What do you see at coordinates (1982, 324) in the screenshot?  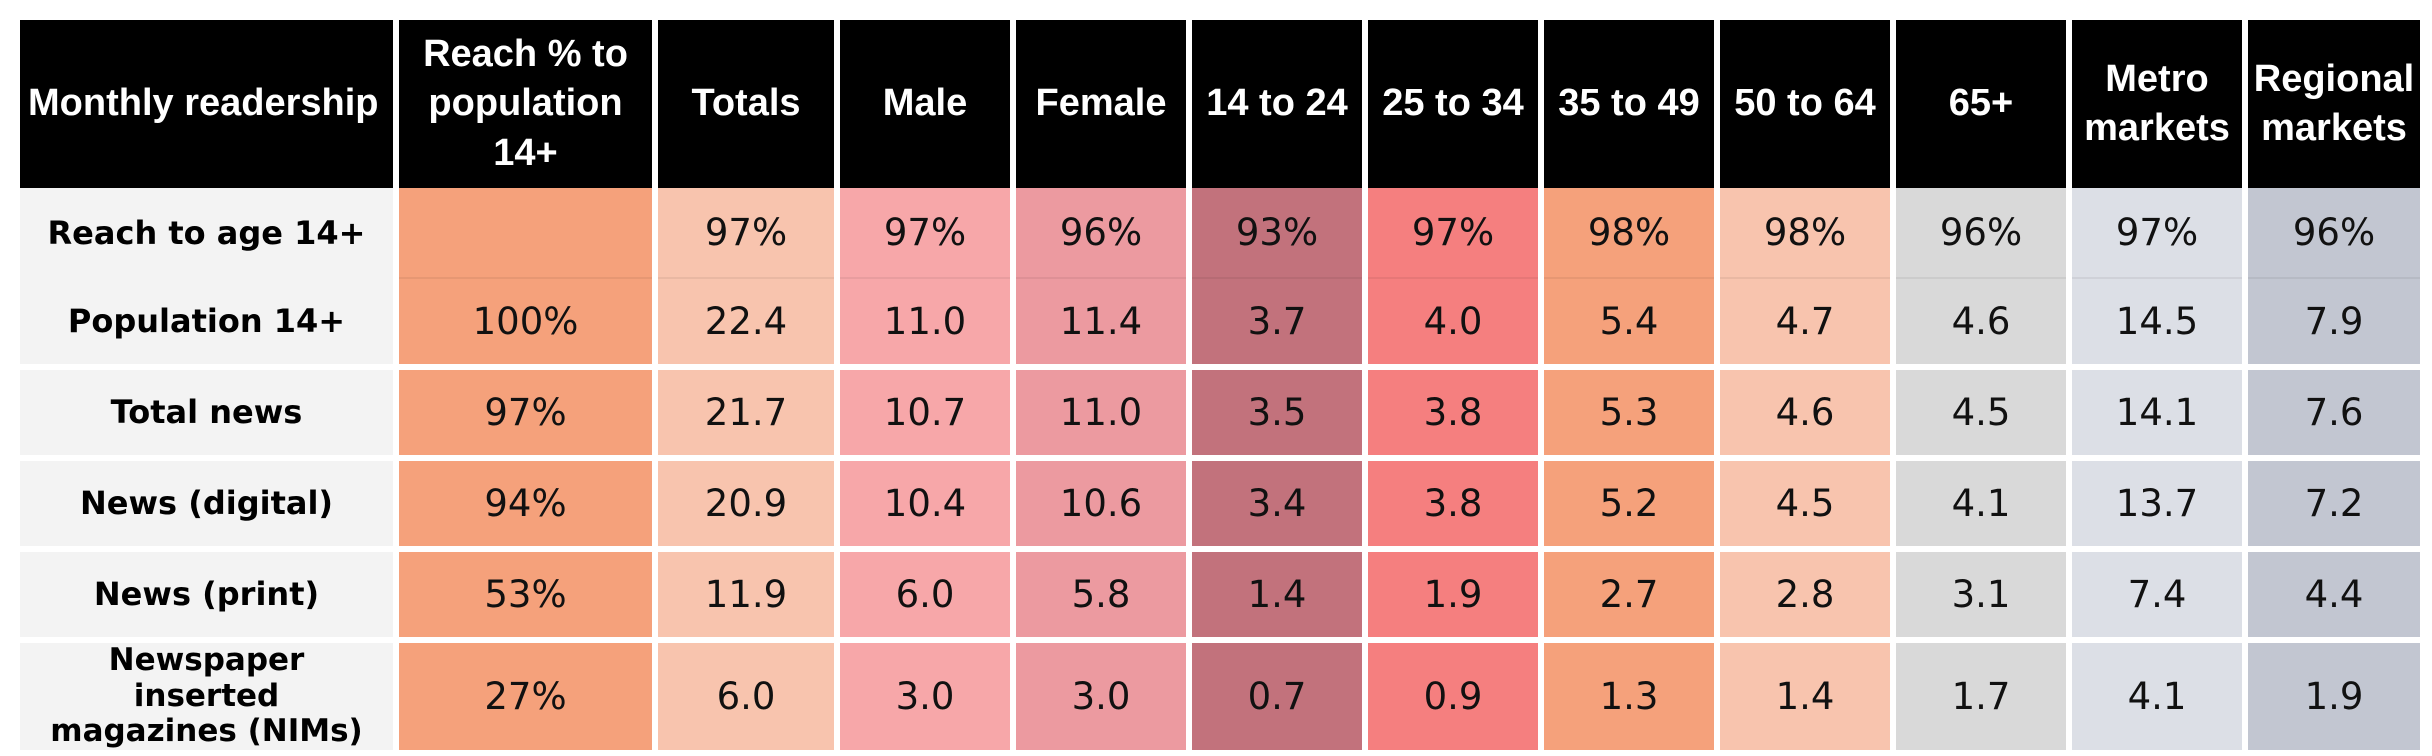 I see `cell-65-plus: 4.6` at bounding box center [1982, 324].